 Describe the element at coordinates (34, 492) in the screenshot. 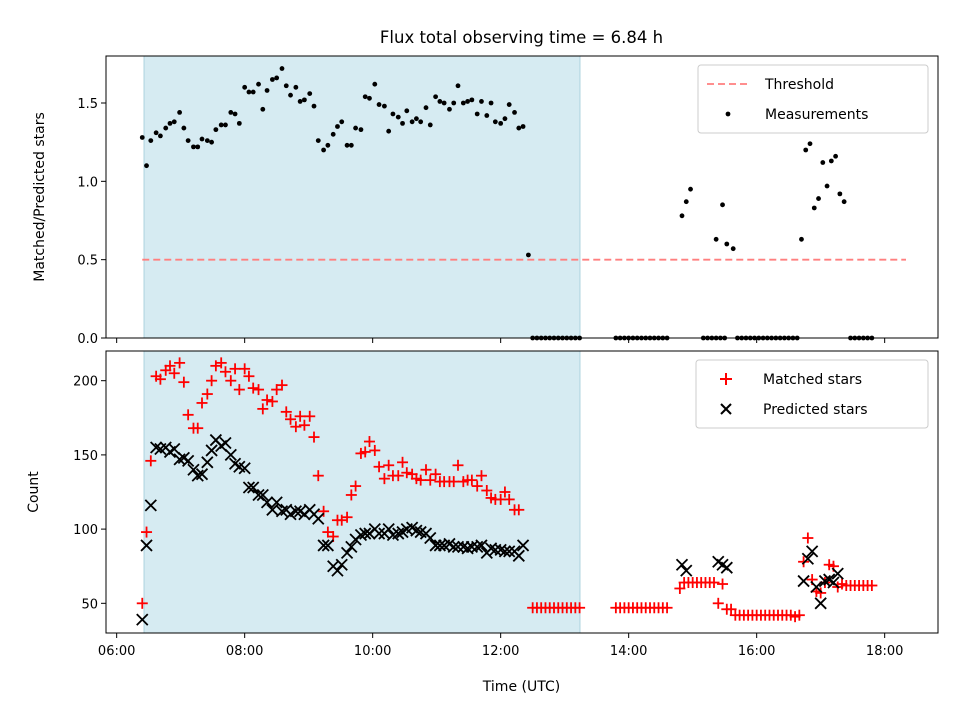

I see `bottom-y-axis-label: Count` at that location.